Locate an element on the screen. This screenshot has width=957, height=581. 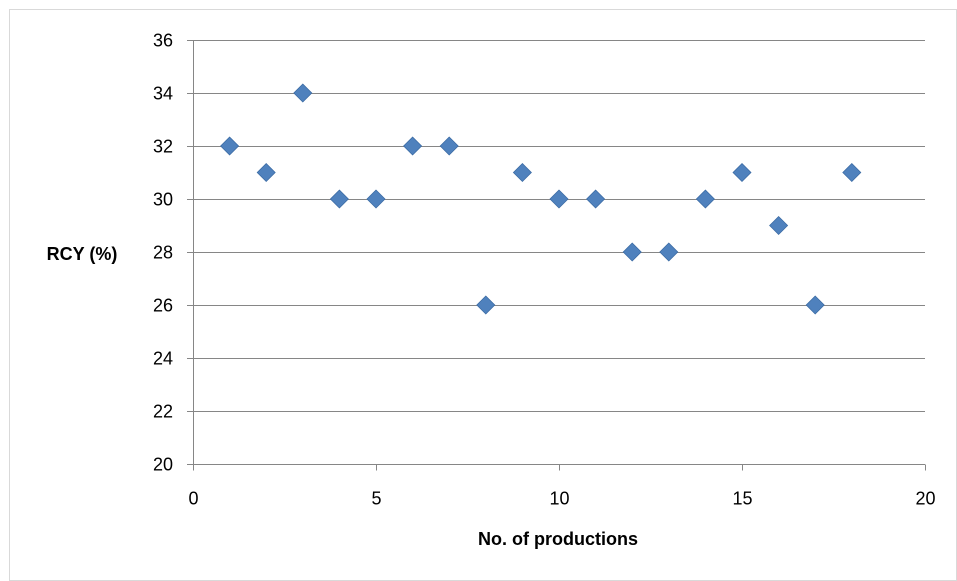
x-tick-label: 0 is located at coordinates (193, 499).